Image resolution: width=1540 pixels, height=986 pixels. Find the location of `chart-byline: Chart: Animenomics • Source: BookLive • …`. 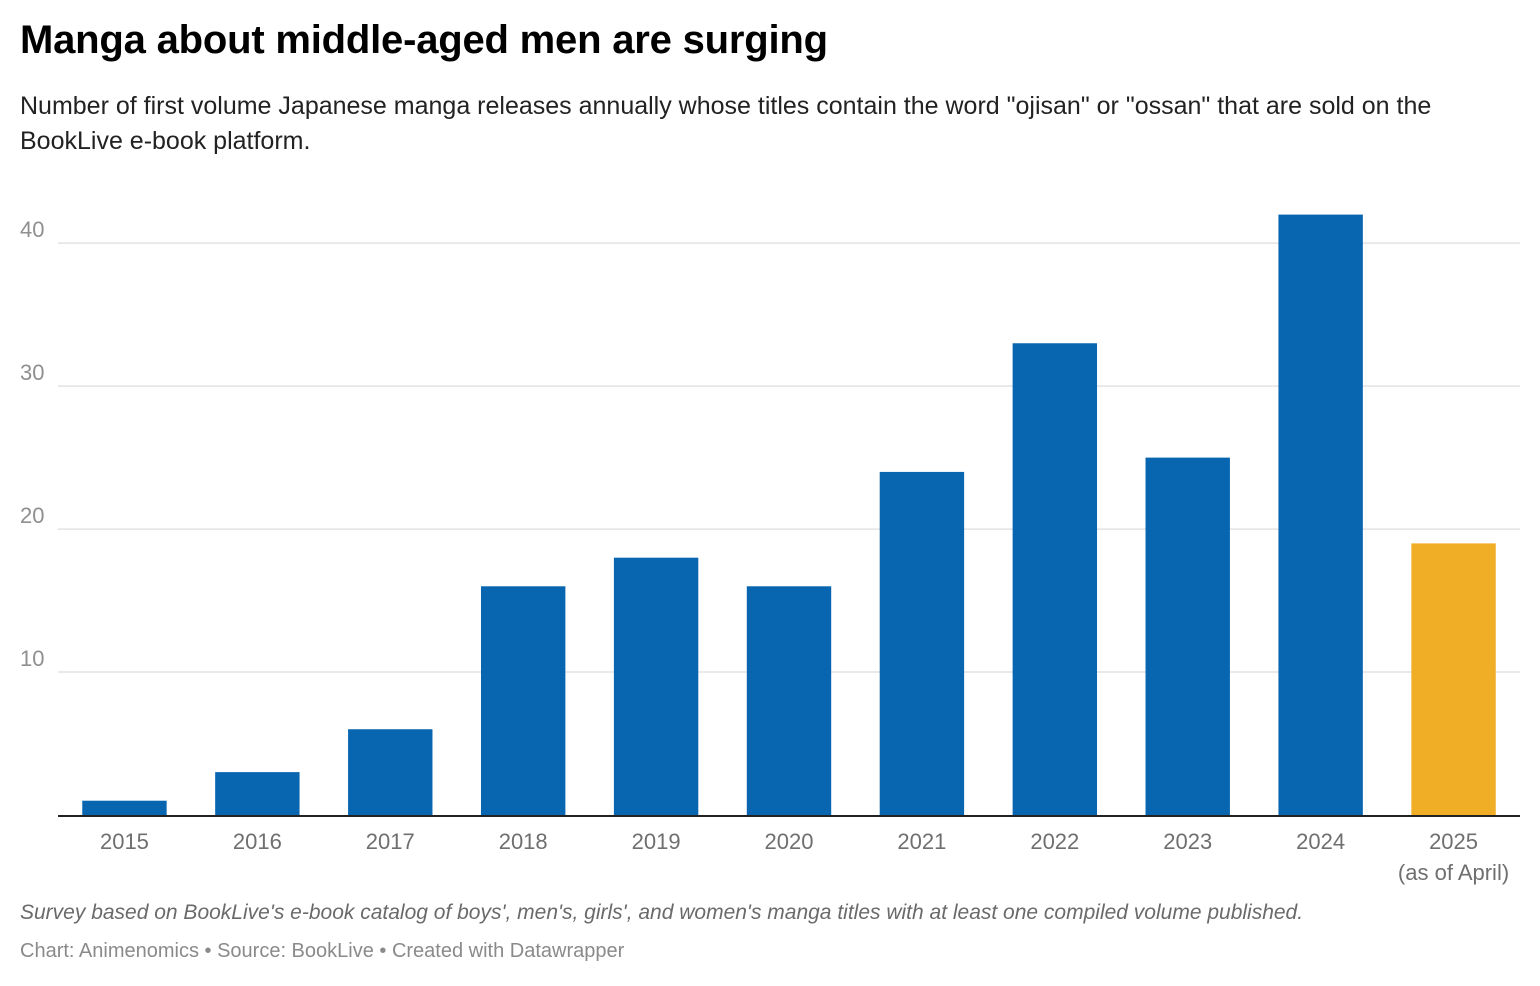

chart-byline: Chart: Animenomics • Source: BookLive • … is located at coordinates (322, 951).